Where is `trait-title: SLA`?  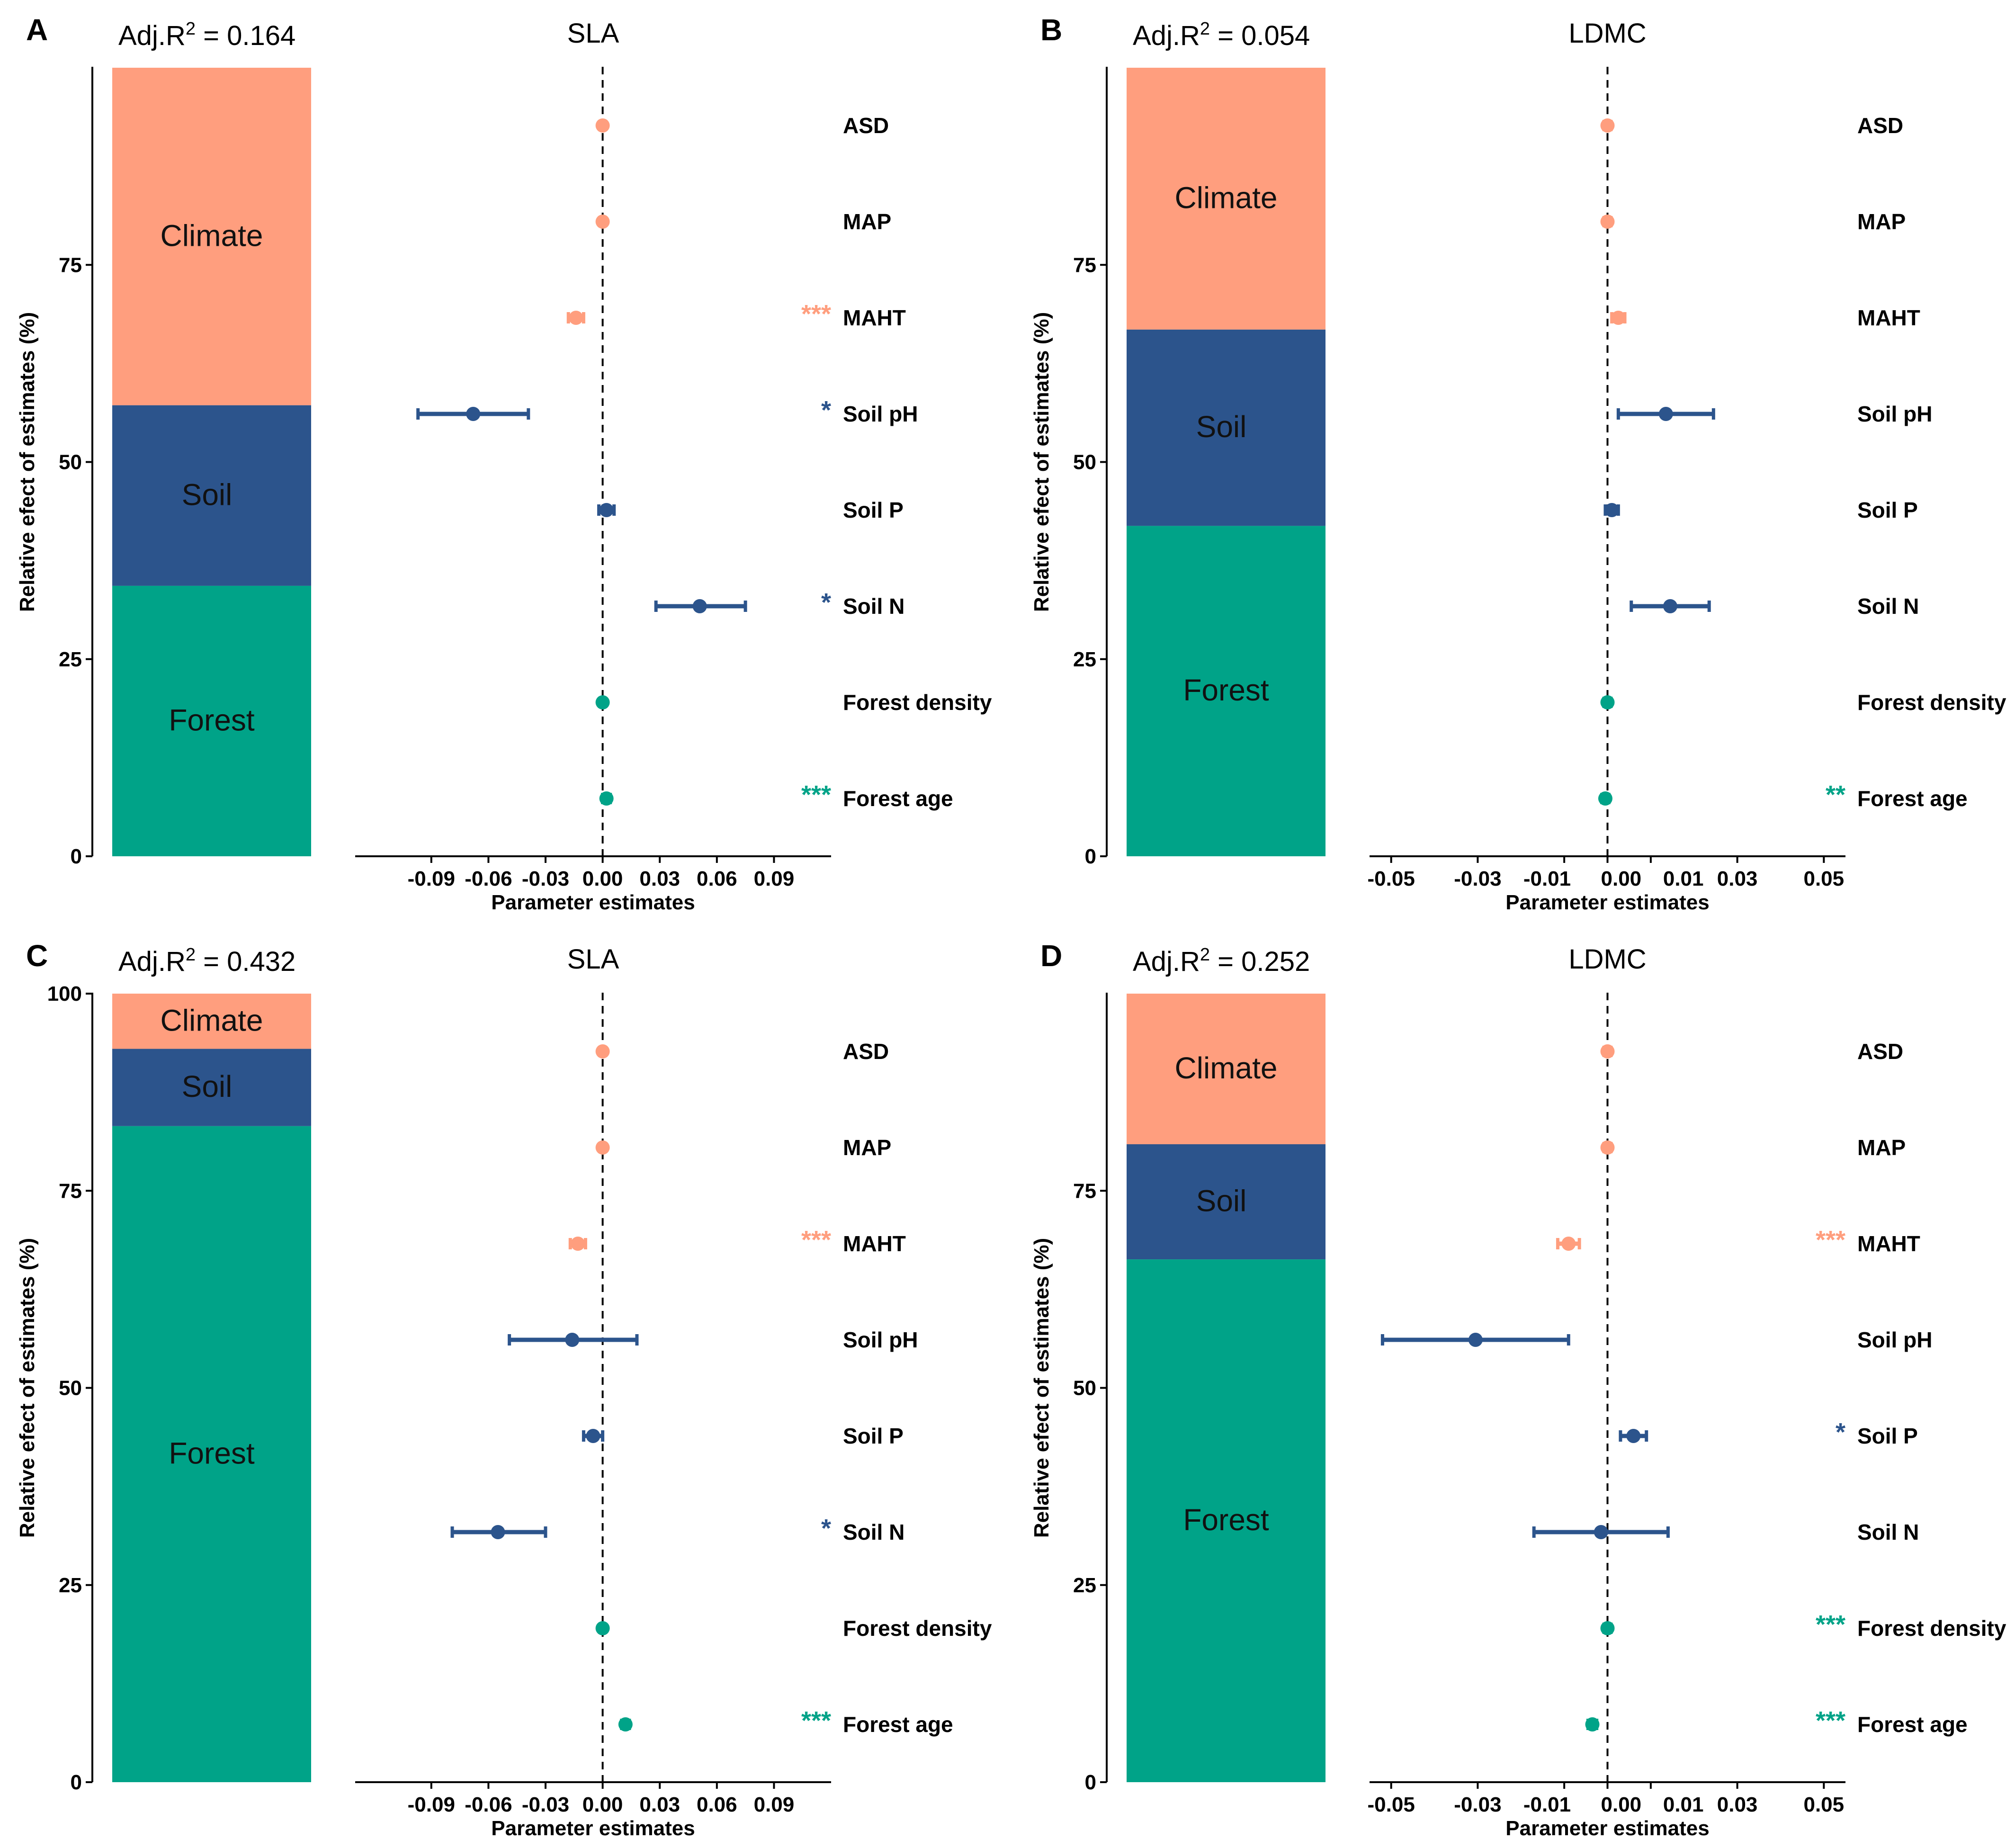 trait-title: SLA is located at coordinates (593, 33).